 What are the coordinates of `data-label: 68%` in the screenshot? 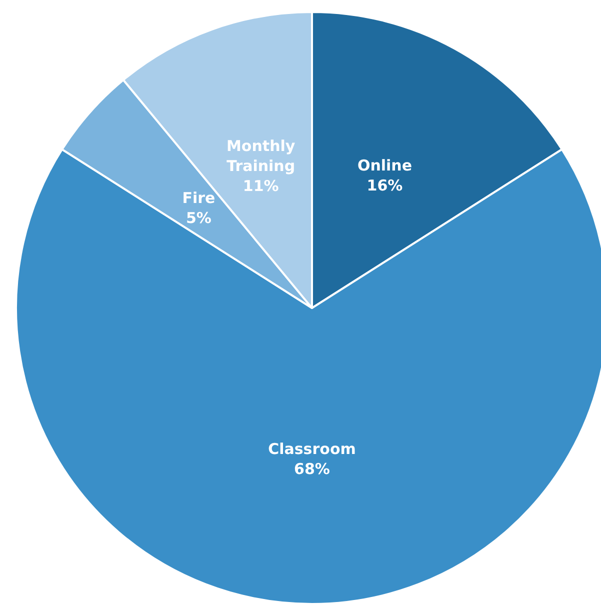 It's located at (312, 469).